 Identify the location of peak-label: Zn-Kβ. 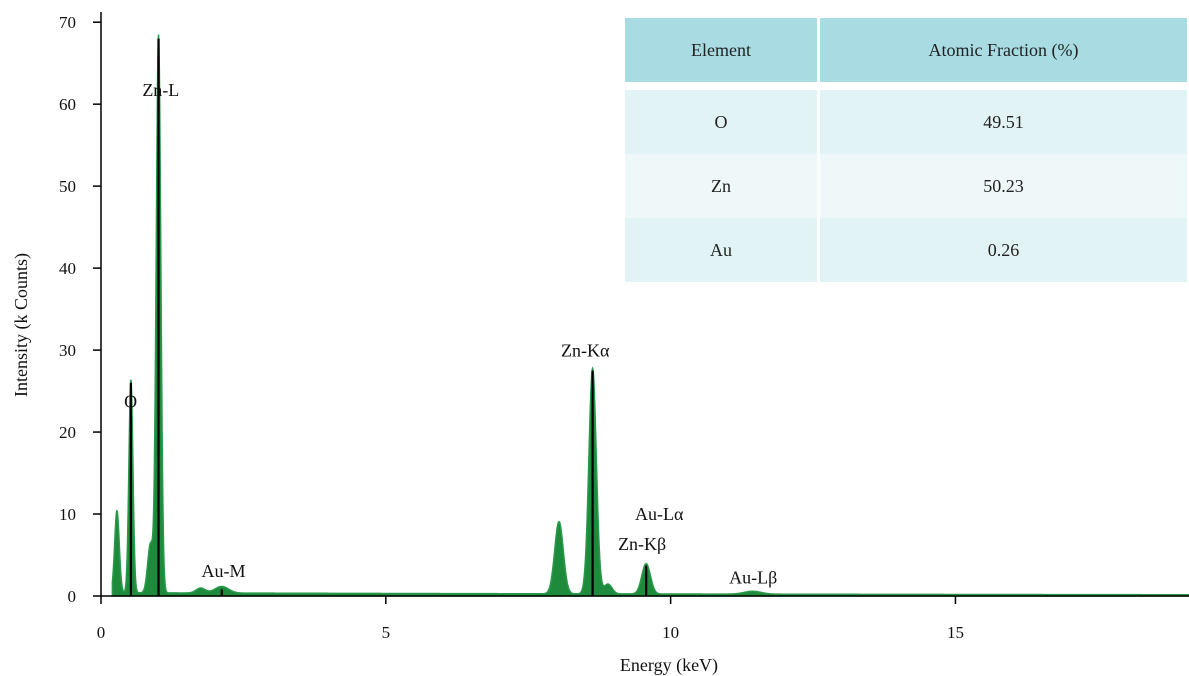
(642, 544).